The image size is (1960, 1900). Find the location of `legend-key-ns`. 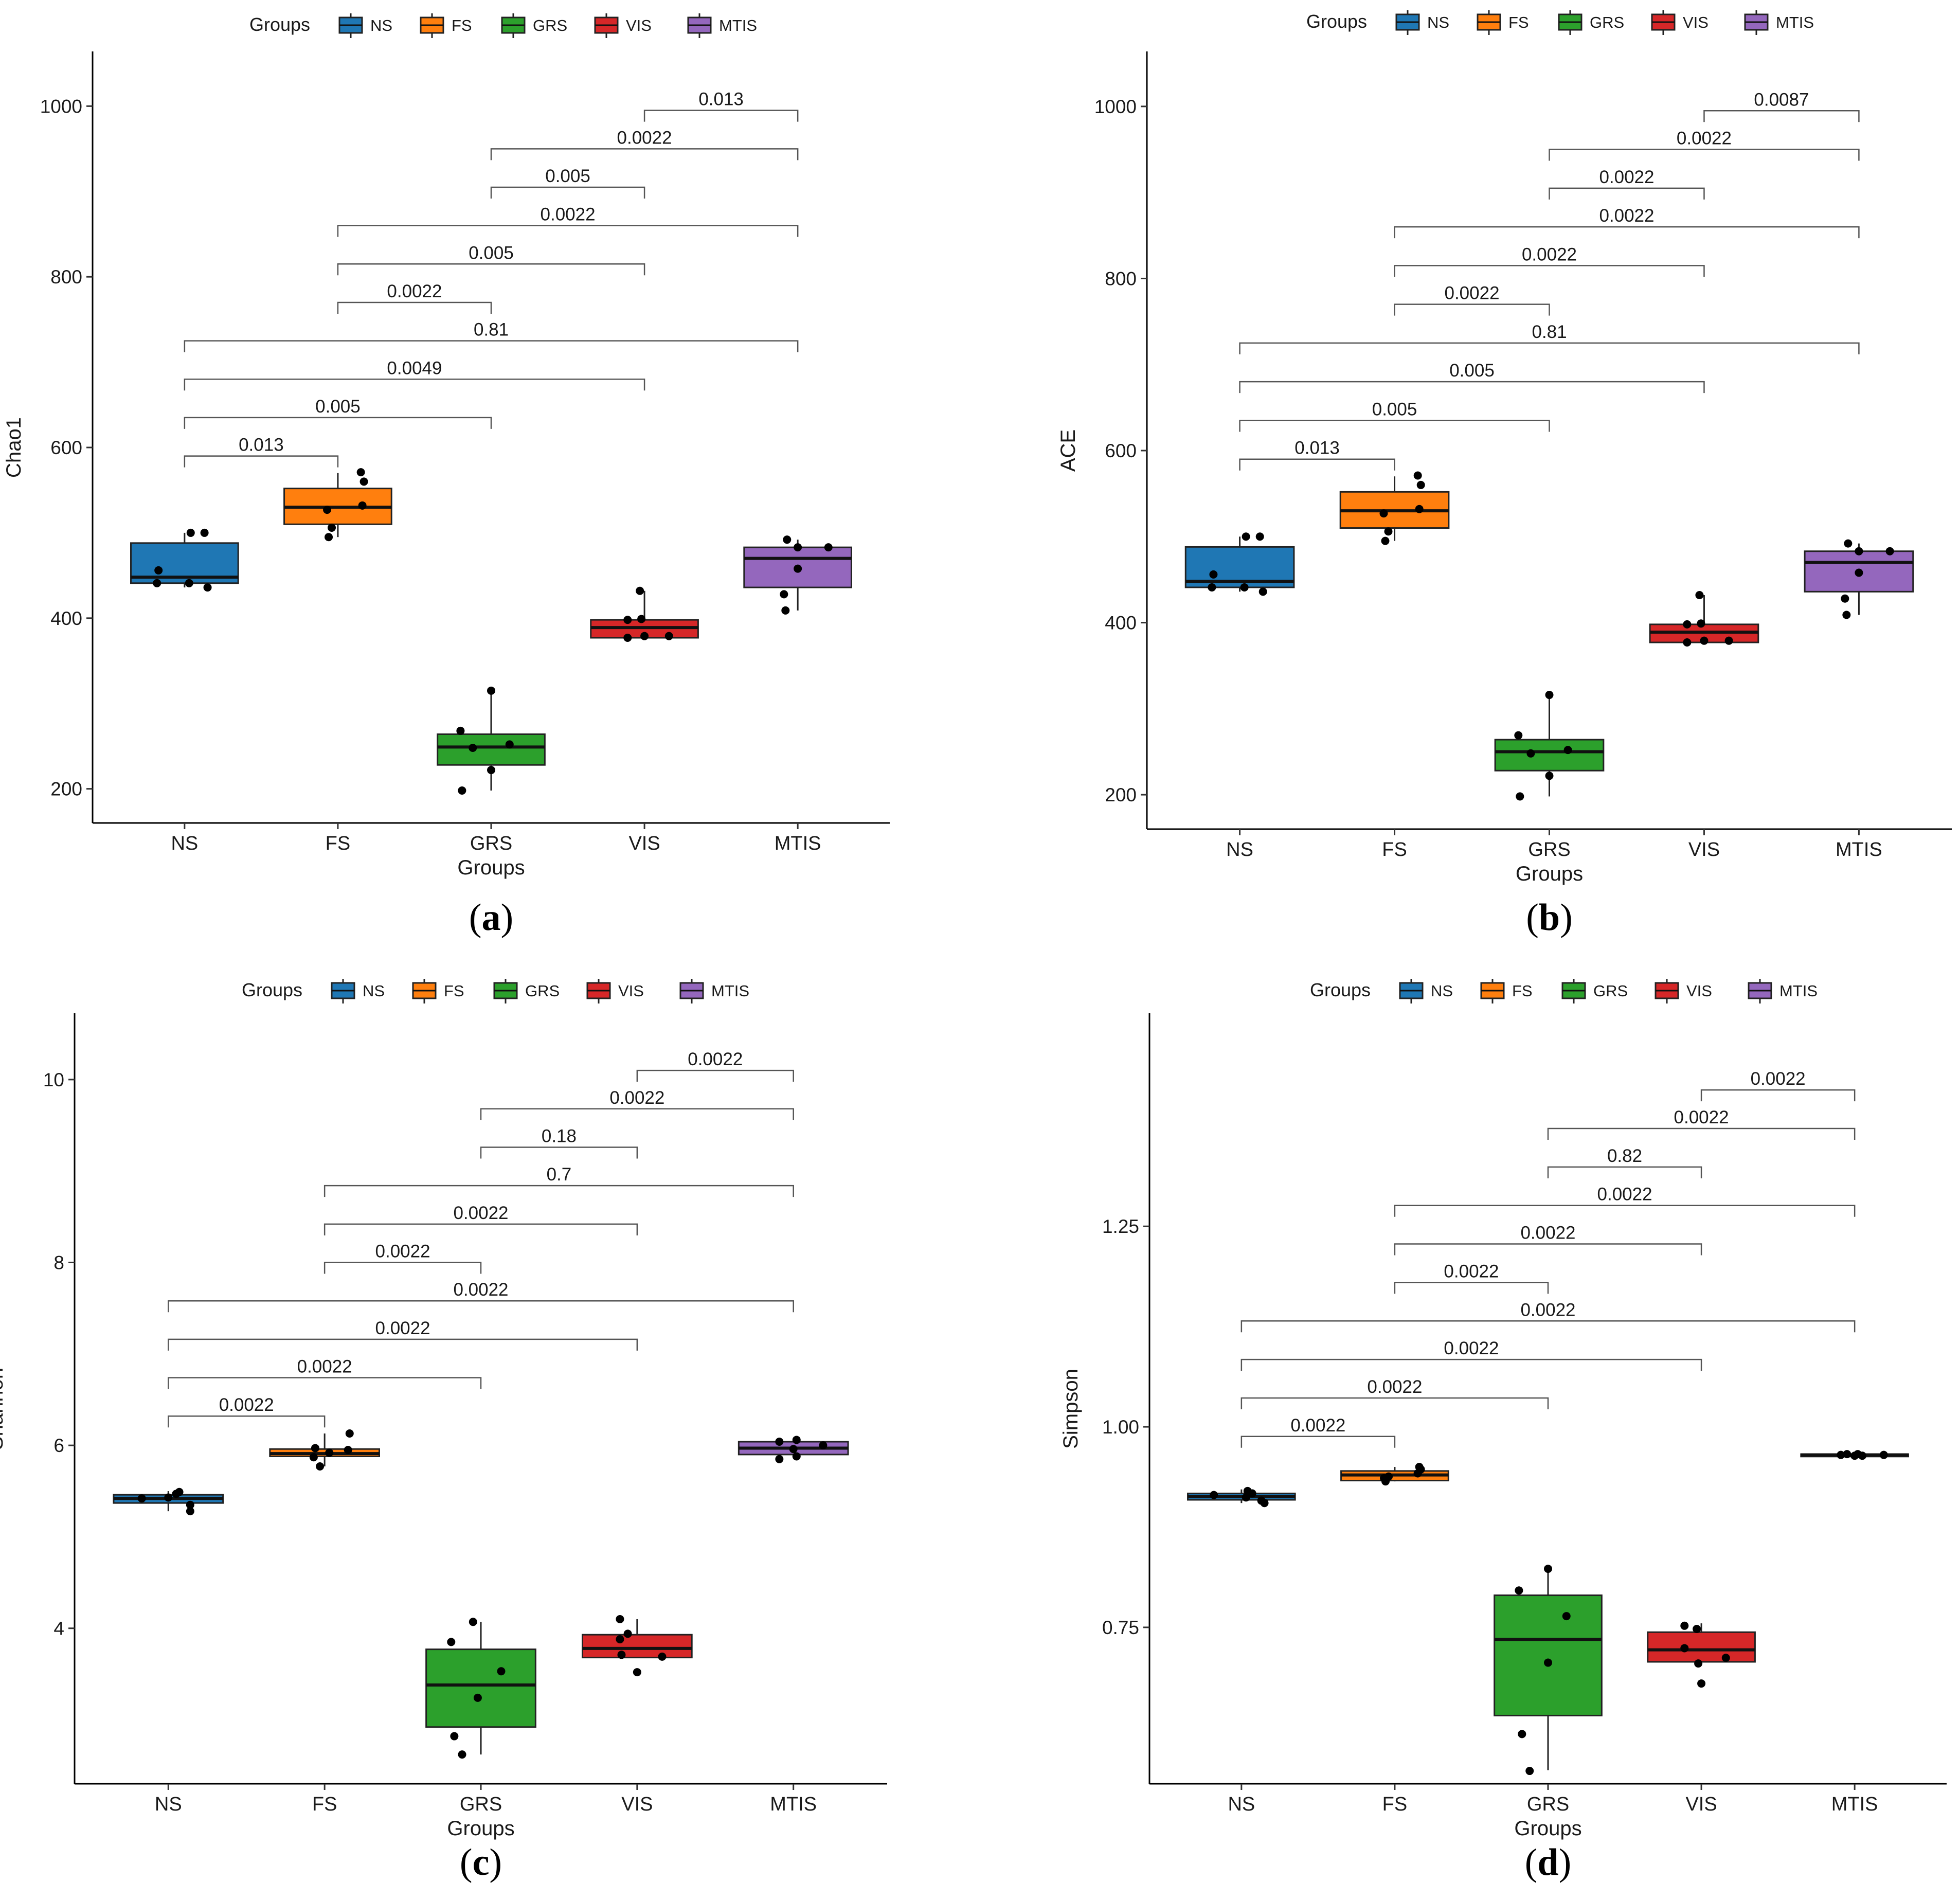

legend-key-ns is located at coordinates (343, 991).